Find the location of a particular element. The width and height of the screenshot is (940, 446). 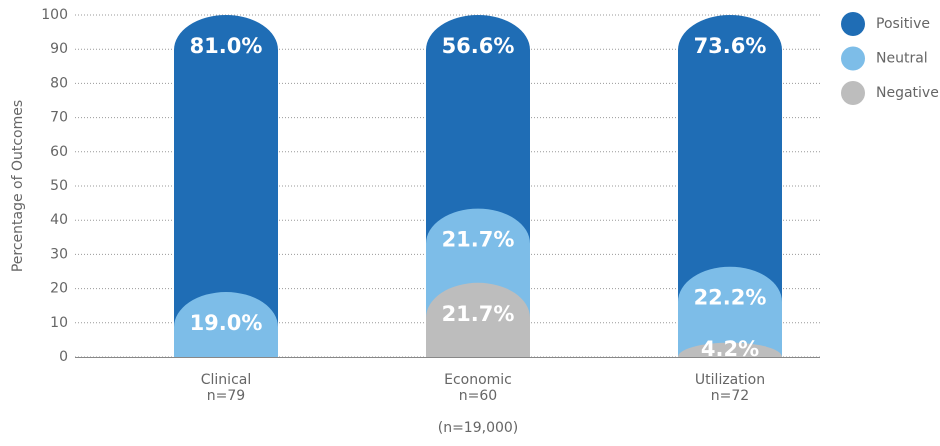

category-note: n=60 is located at coordinates (478, 396).